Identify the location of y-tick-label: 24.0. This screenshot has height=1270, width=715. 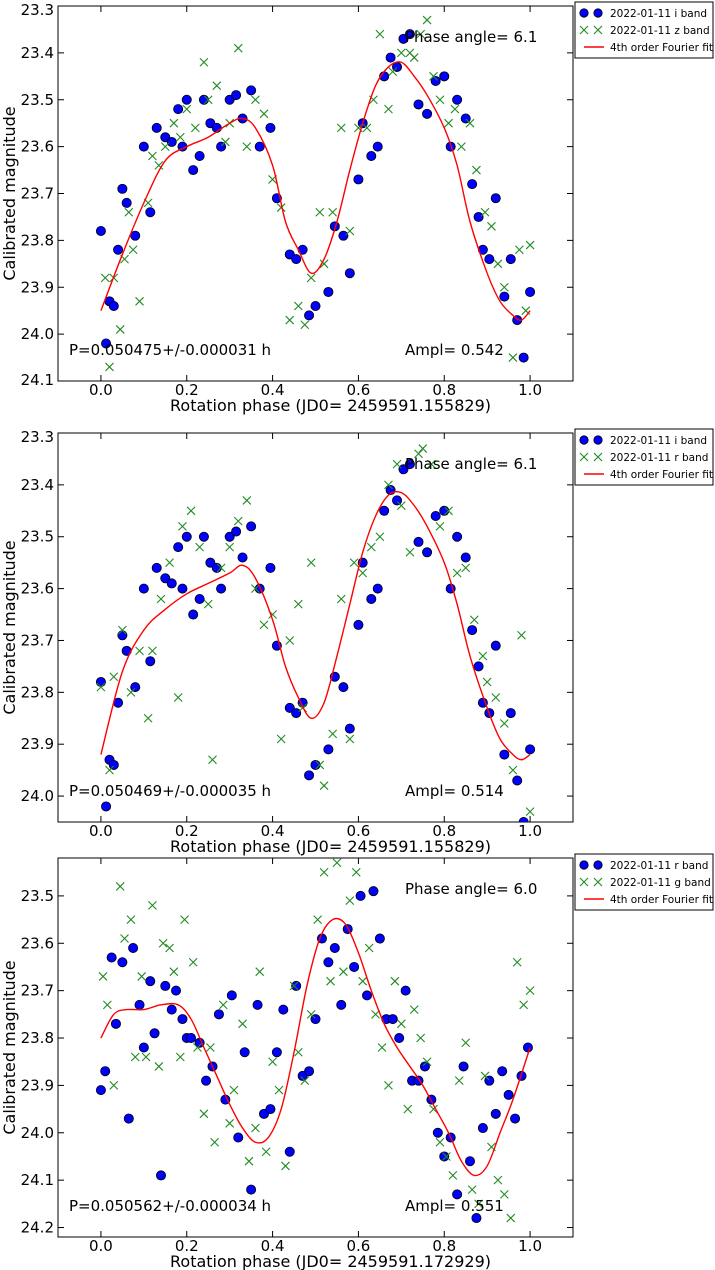
(37, 334).